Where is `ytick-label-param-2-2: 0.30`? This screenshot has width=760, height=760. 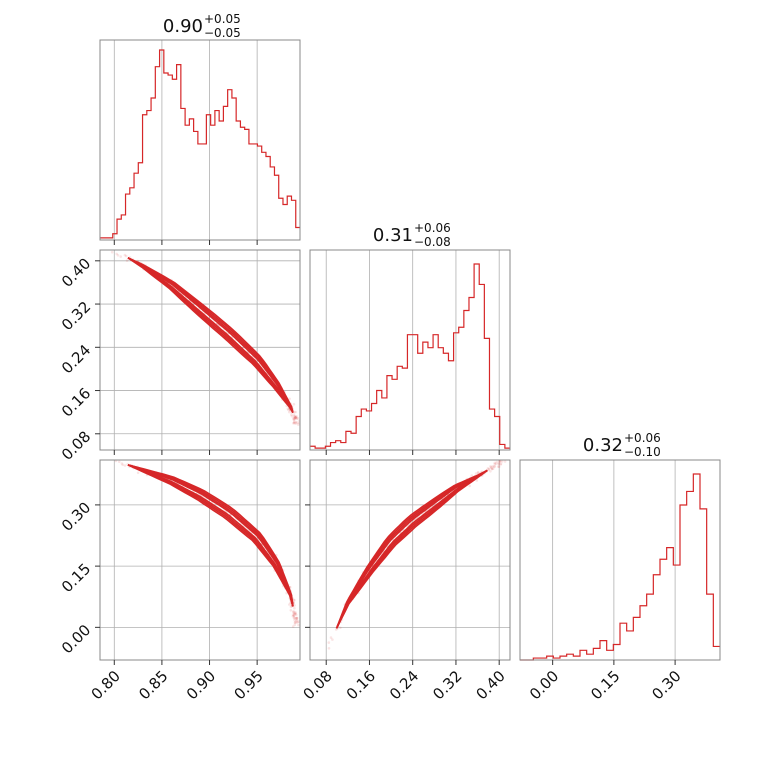
ytick-label-param-2-2: 0.30 is located at coordinates (76, 517).